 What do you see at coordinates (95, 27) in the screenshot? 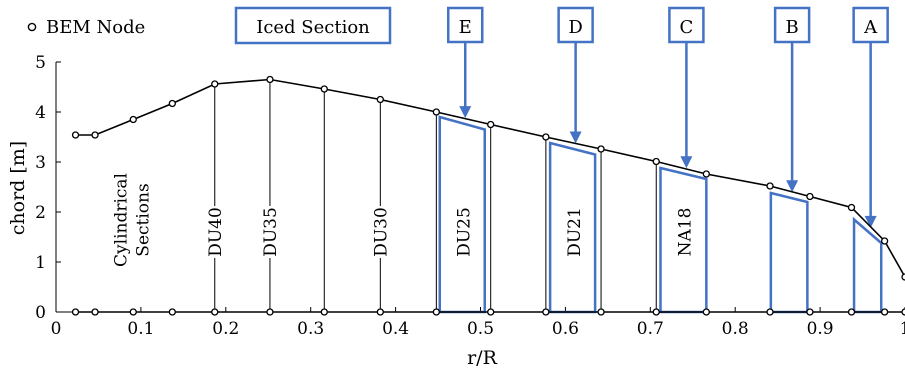
I see `legend-node-label: BEM Node` at bounding box center [95, 27].